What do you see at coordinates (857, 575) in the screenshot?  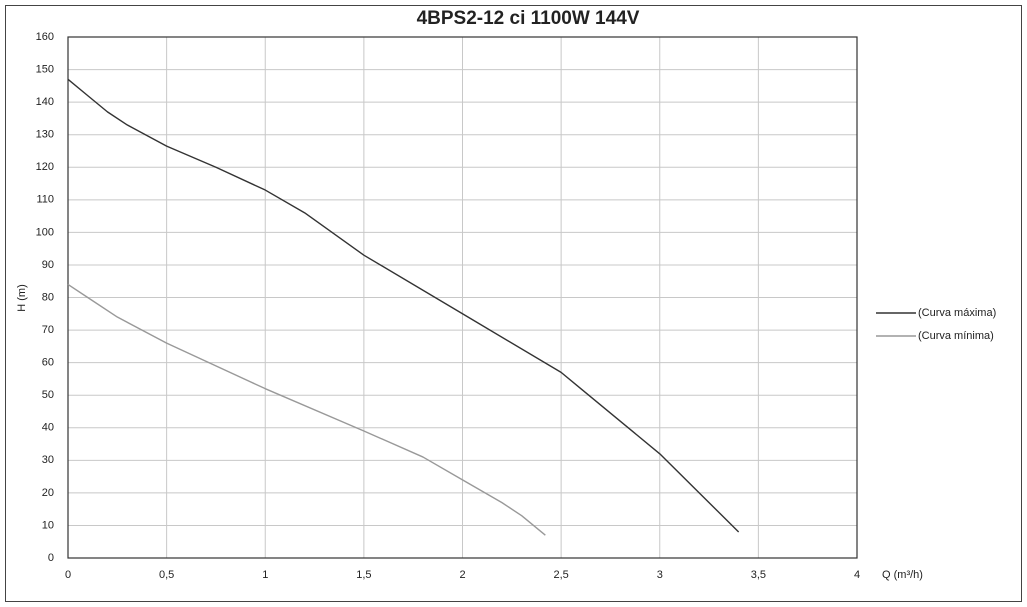 I see `x-tick-label: 4` at bounding box center [857, 575].